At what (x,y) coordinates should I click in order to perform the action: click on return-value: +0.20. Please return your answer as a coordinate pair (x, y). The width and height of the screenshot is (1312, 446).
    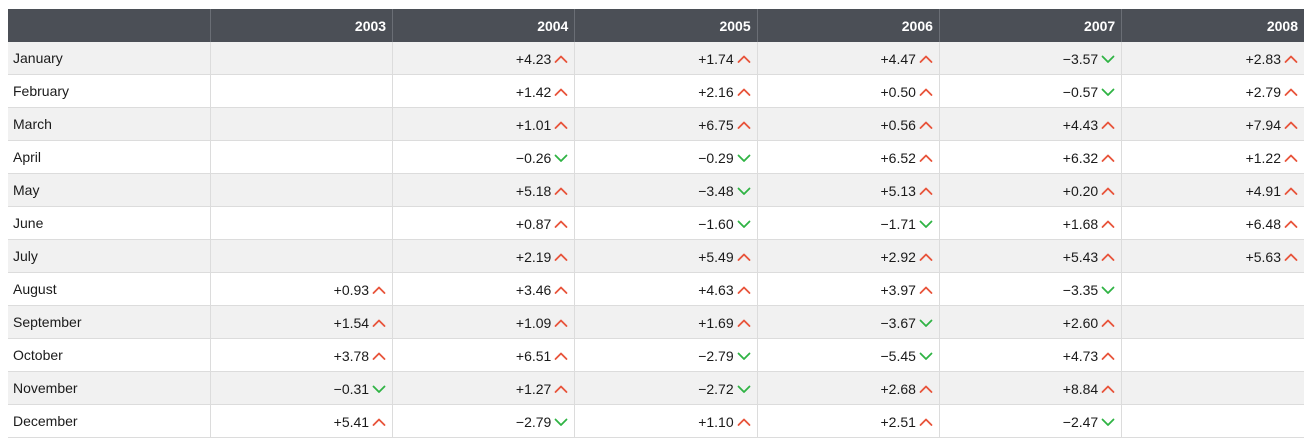
    Looking at the image, I should click on (1080, 190).